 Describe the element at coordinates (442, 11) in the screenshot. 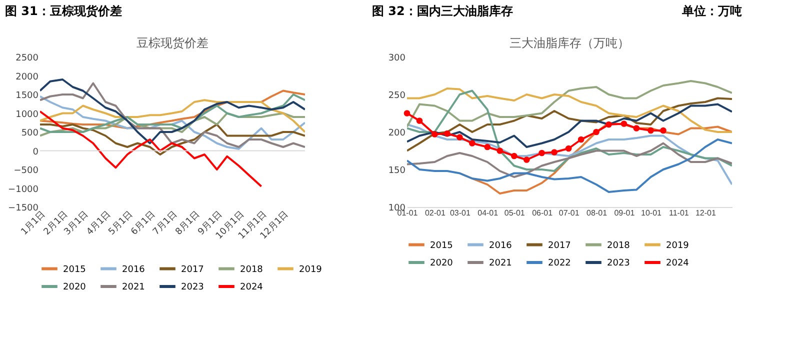

I see `chart-title: 图 32：国内三大油脂库存` at that location.